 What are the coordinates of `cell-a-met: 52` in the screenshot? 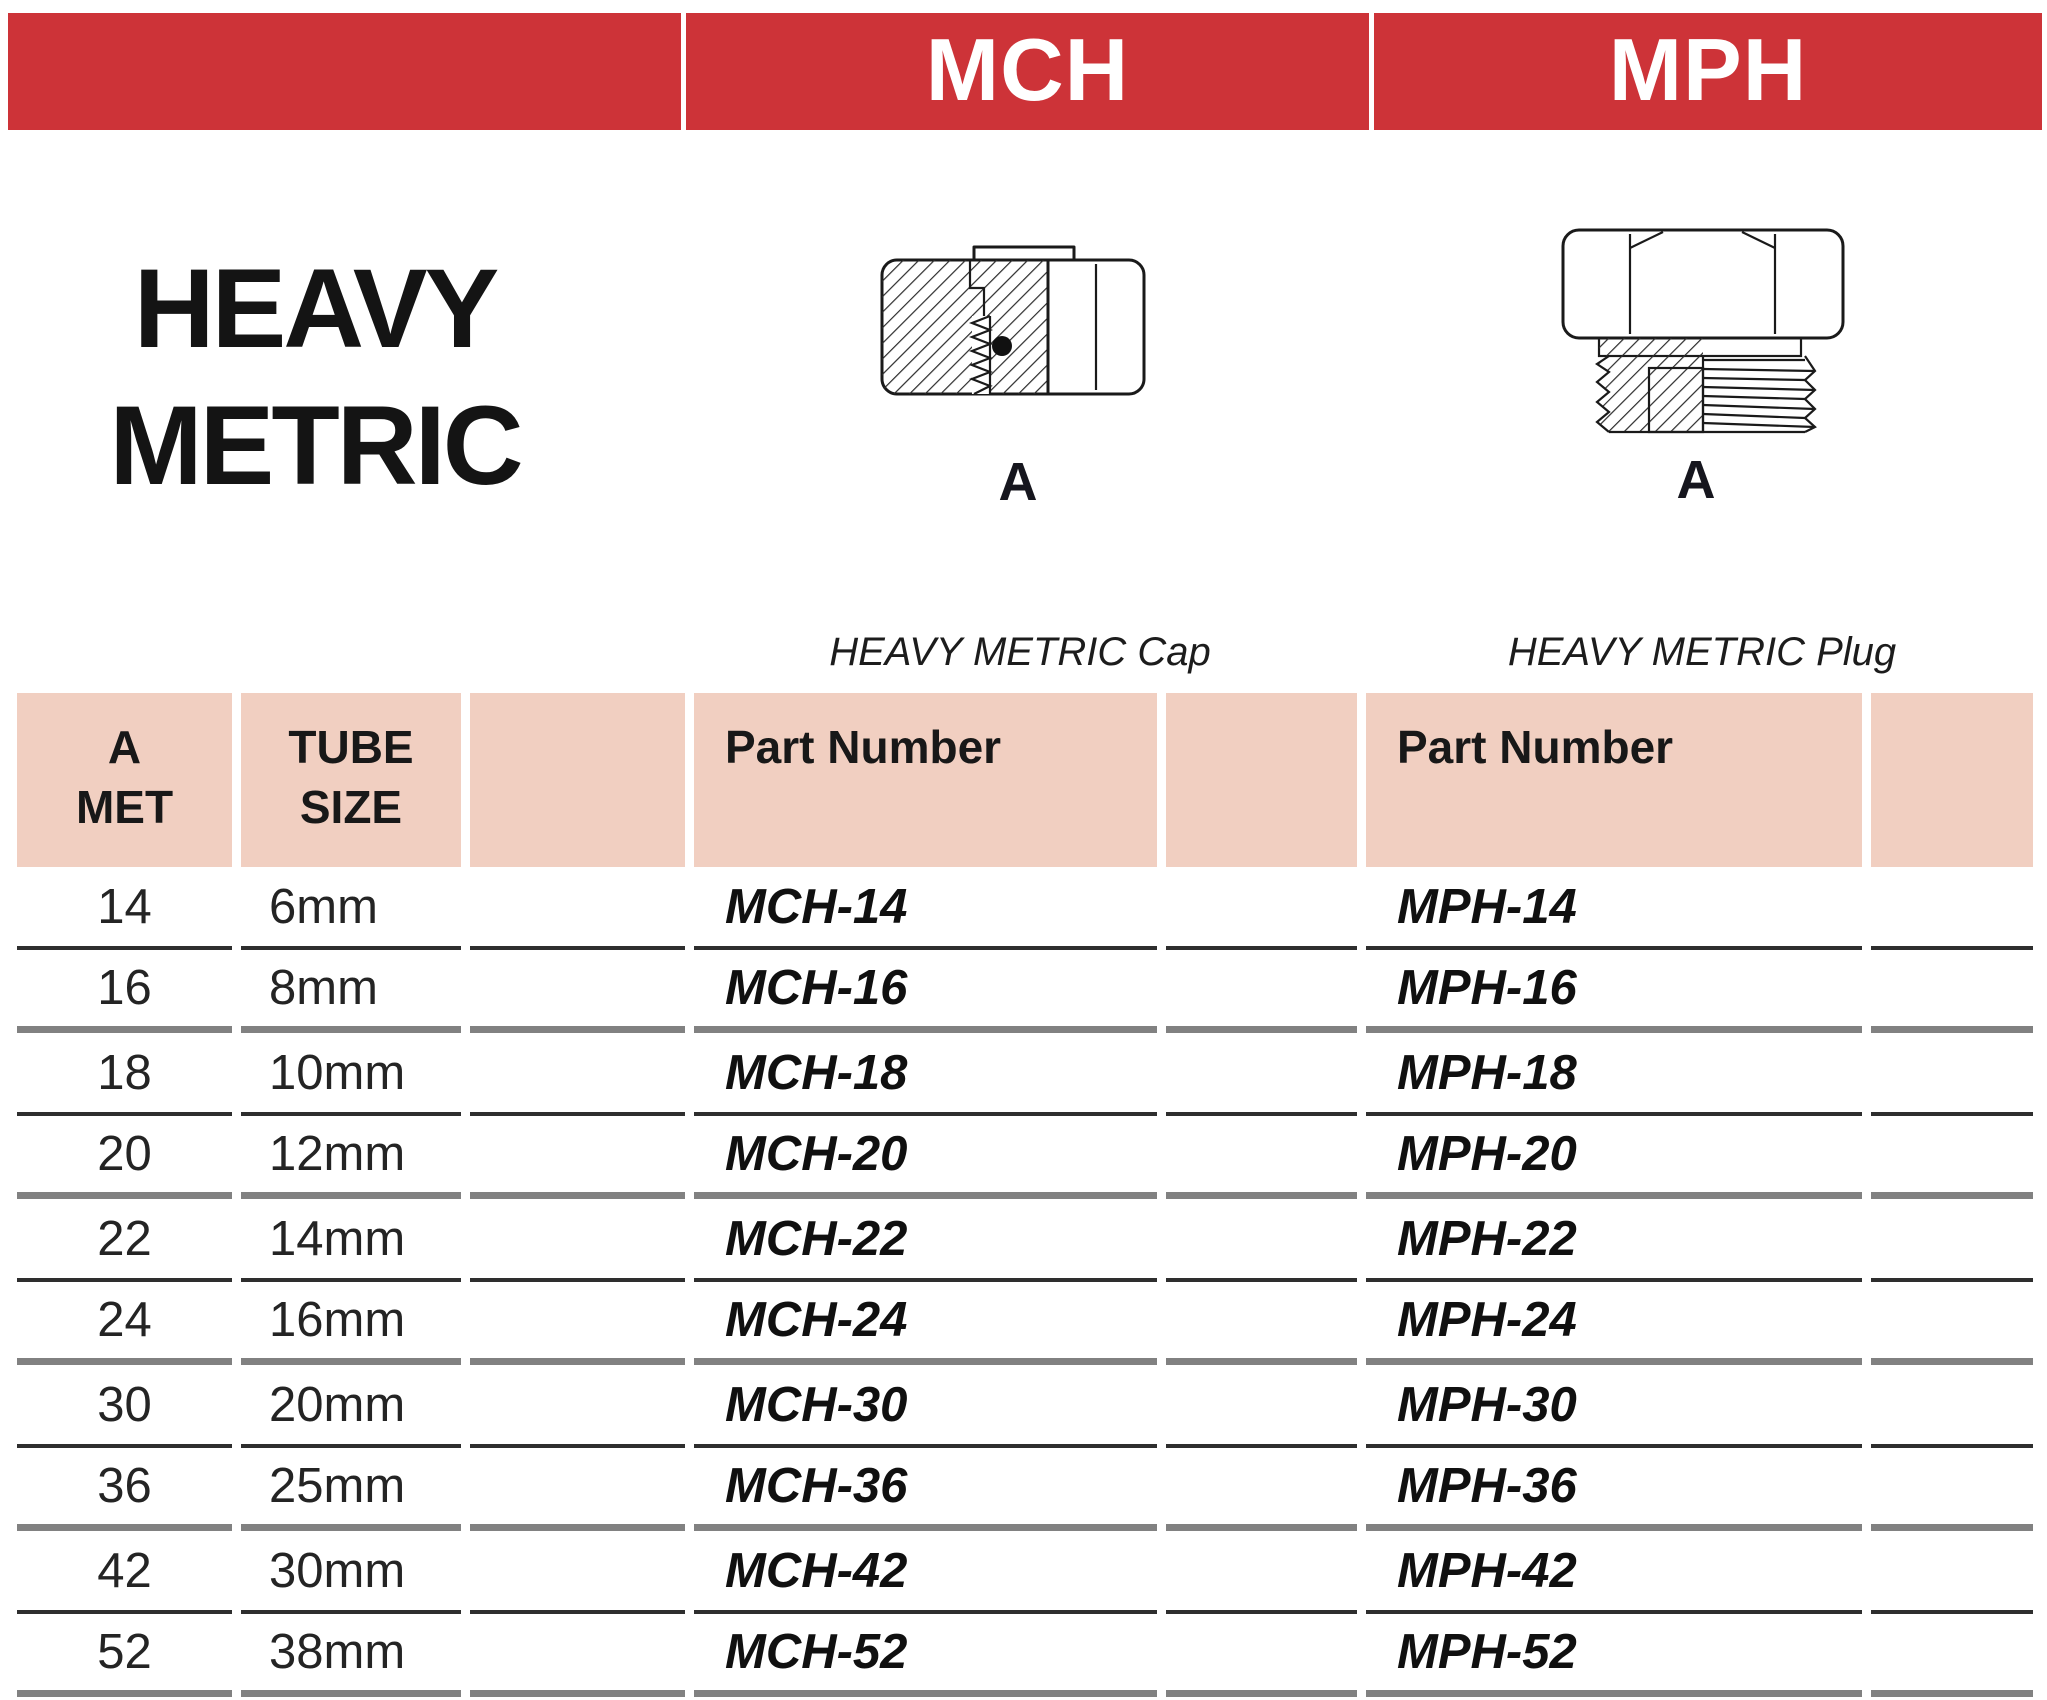 It's located at (124, 1655).